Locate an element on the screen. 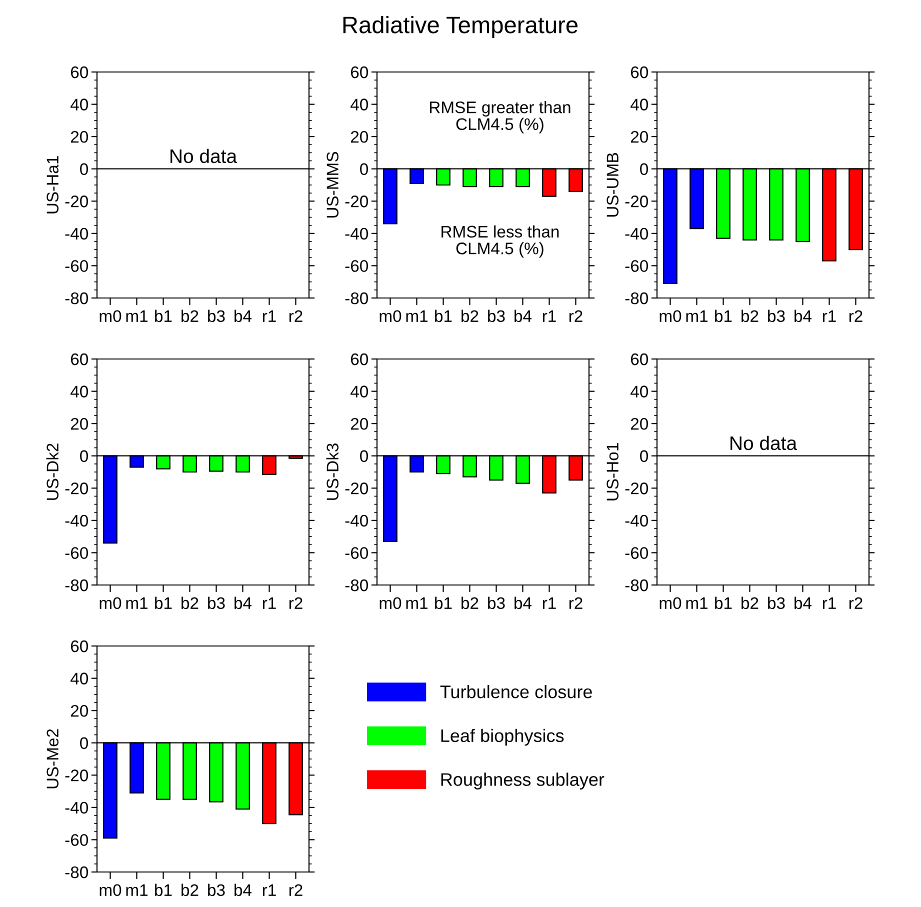 The width and height of the screenshot is (921, 907). chart-title: Radiative Temperature is located at coordinates (460, 27).